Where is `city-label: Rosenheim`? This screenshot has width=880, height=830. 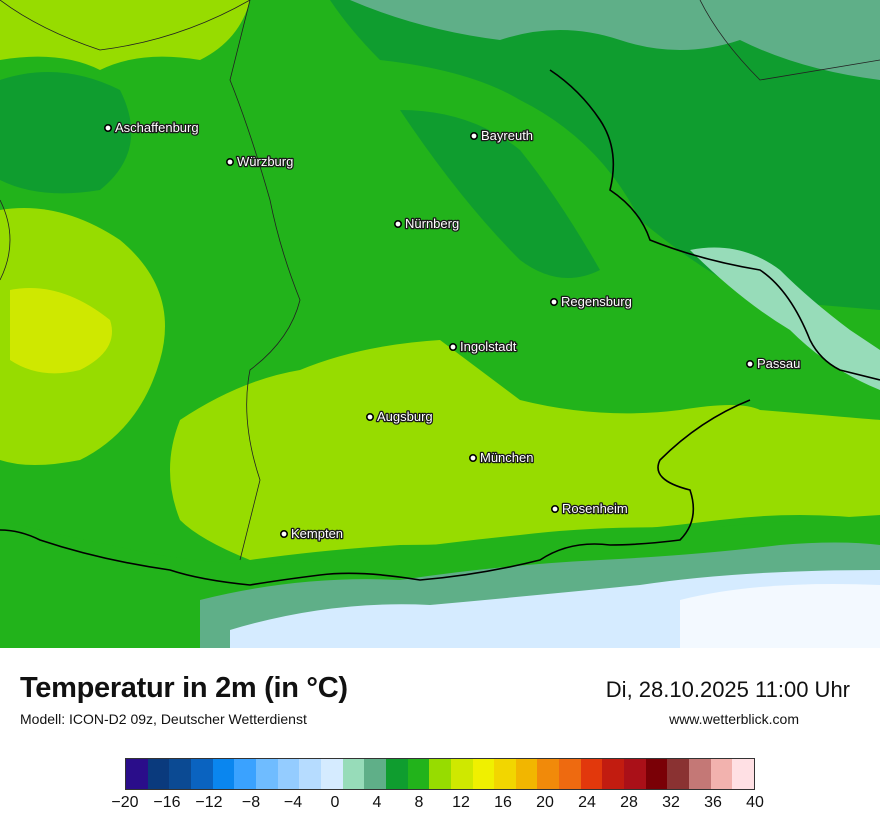
city-label: Rosenheim is located at coordinates (595, 508).